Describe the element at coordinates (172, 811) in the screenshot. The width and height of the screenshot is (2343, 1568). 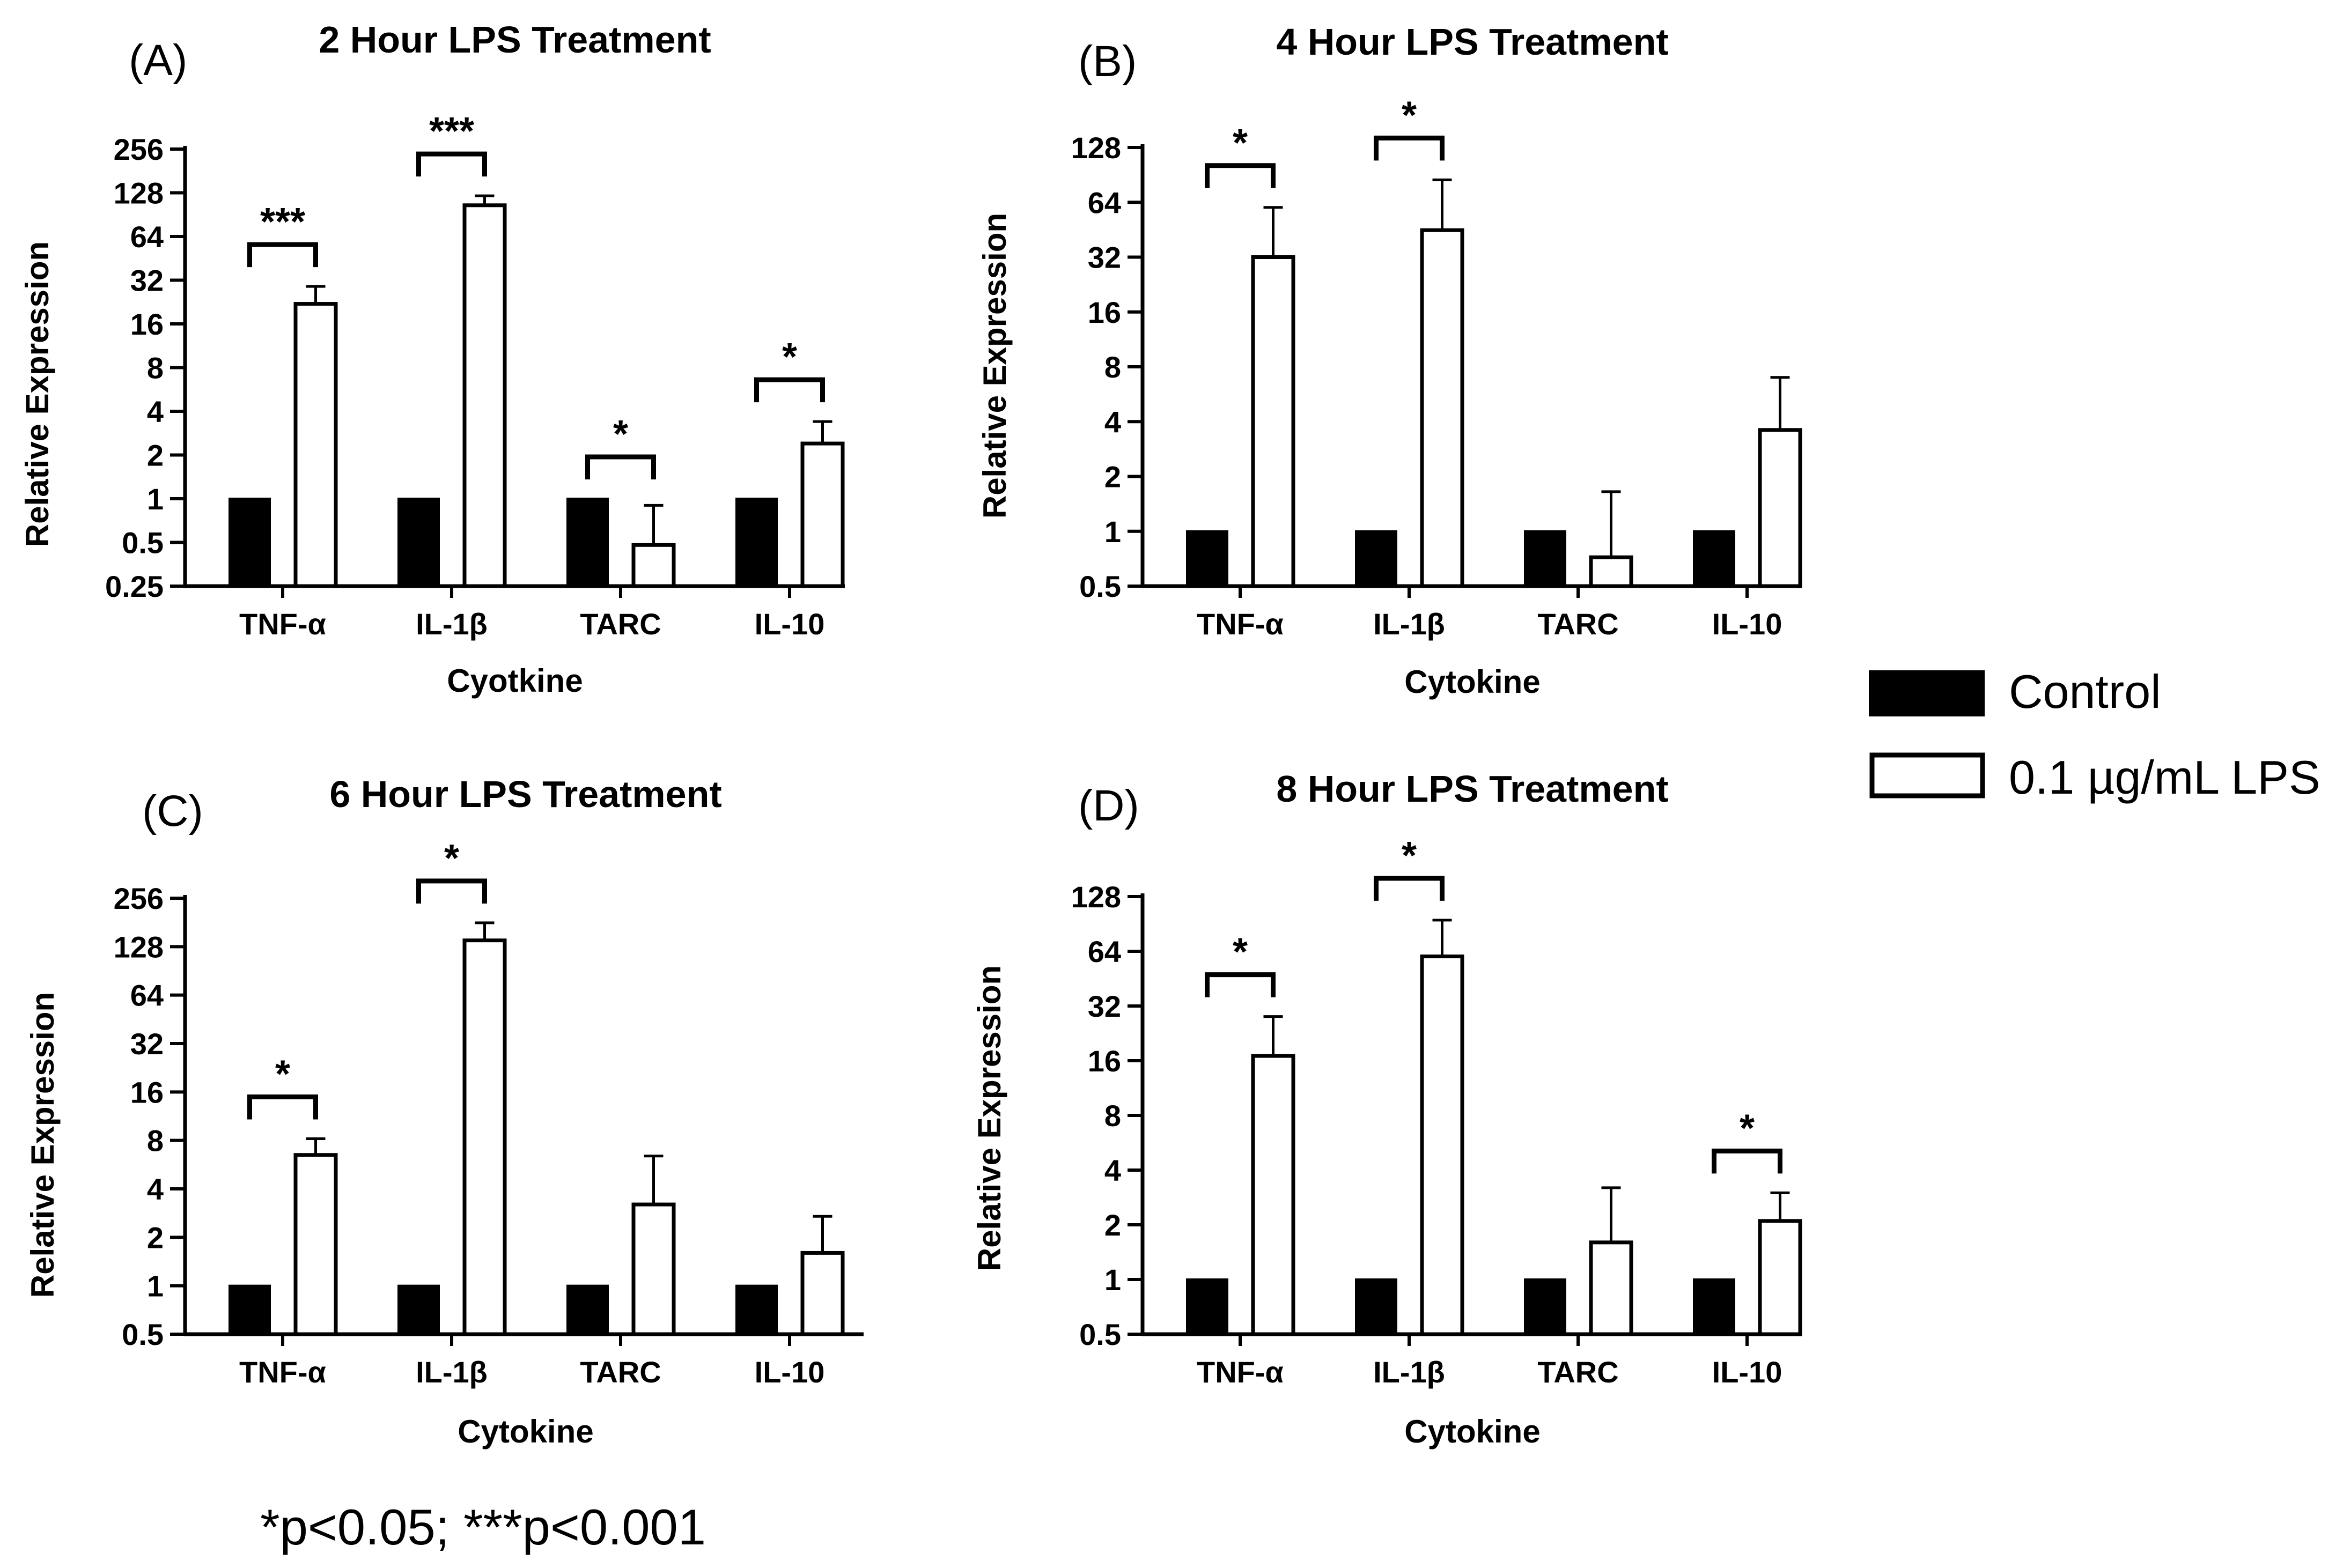
I see `panel-c-label: (C)` at that location.